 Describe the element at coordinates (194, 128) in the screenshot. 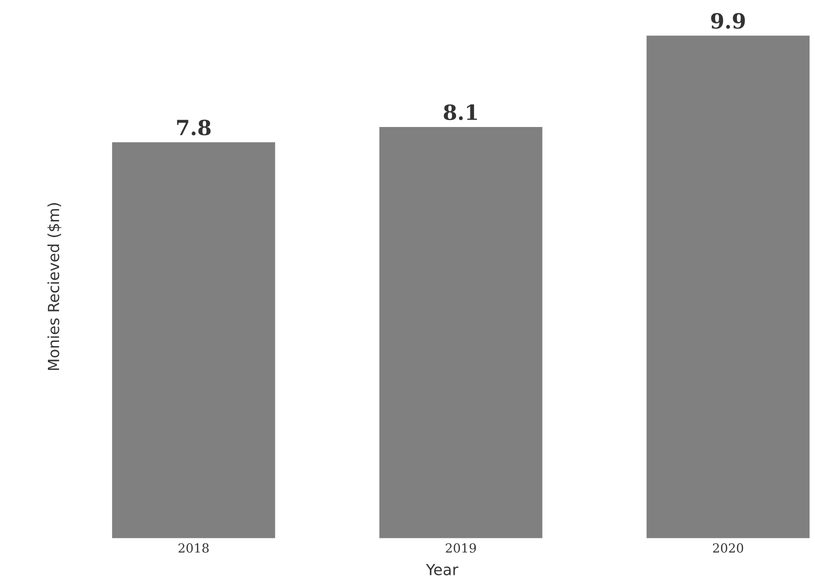

I see `data-label: 7.8` at that location.